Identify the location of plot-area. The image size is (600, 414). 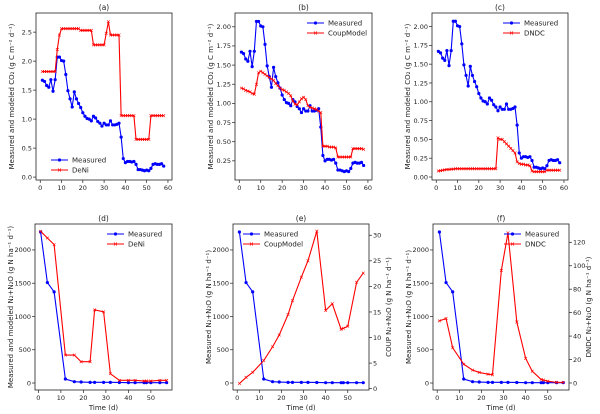
(104, 307).